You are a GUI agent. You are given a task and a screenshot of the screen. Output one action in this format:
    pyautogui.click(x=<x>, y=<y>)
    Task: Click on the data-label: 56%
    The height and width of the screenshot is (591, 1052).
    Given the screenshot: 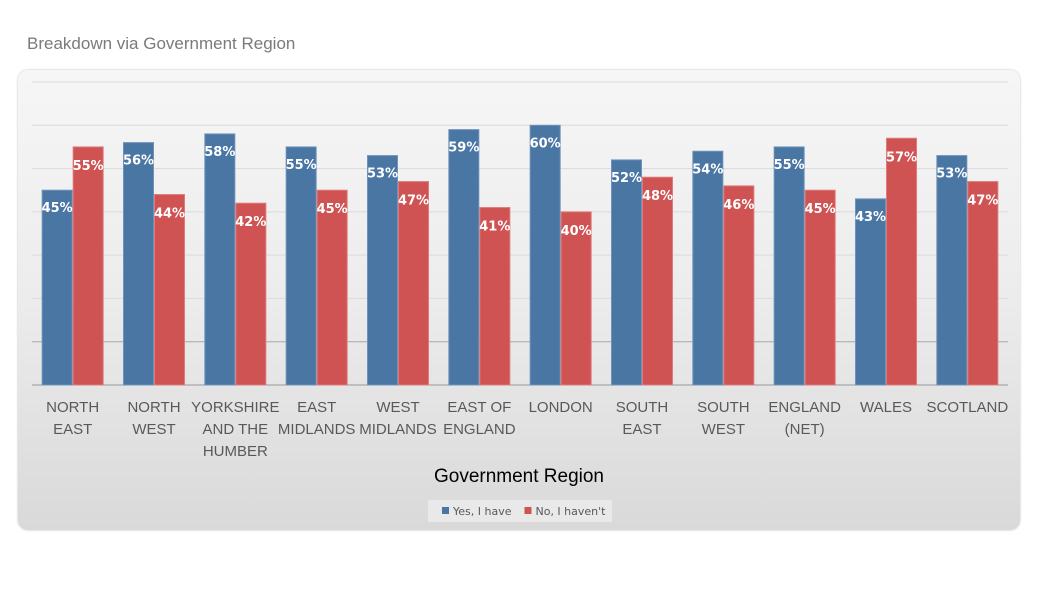 What is the action you would take?
    pyautogui.click(x=138, y=161)
    